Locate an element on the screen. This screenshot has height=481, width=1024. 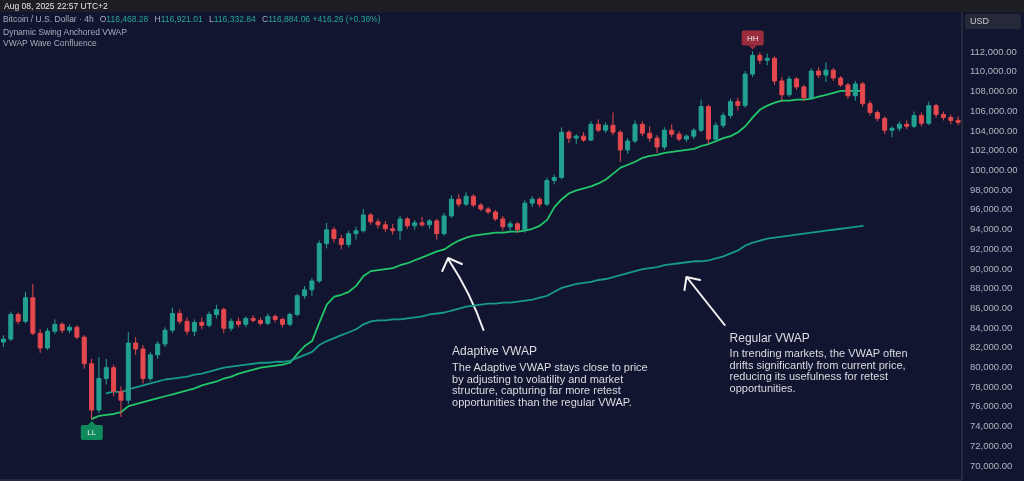
y-tick-label: 96,000.00 is located at coordinates (991, 209).